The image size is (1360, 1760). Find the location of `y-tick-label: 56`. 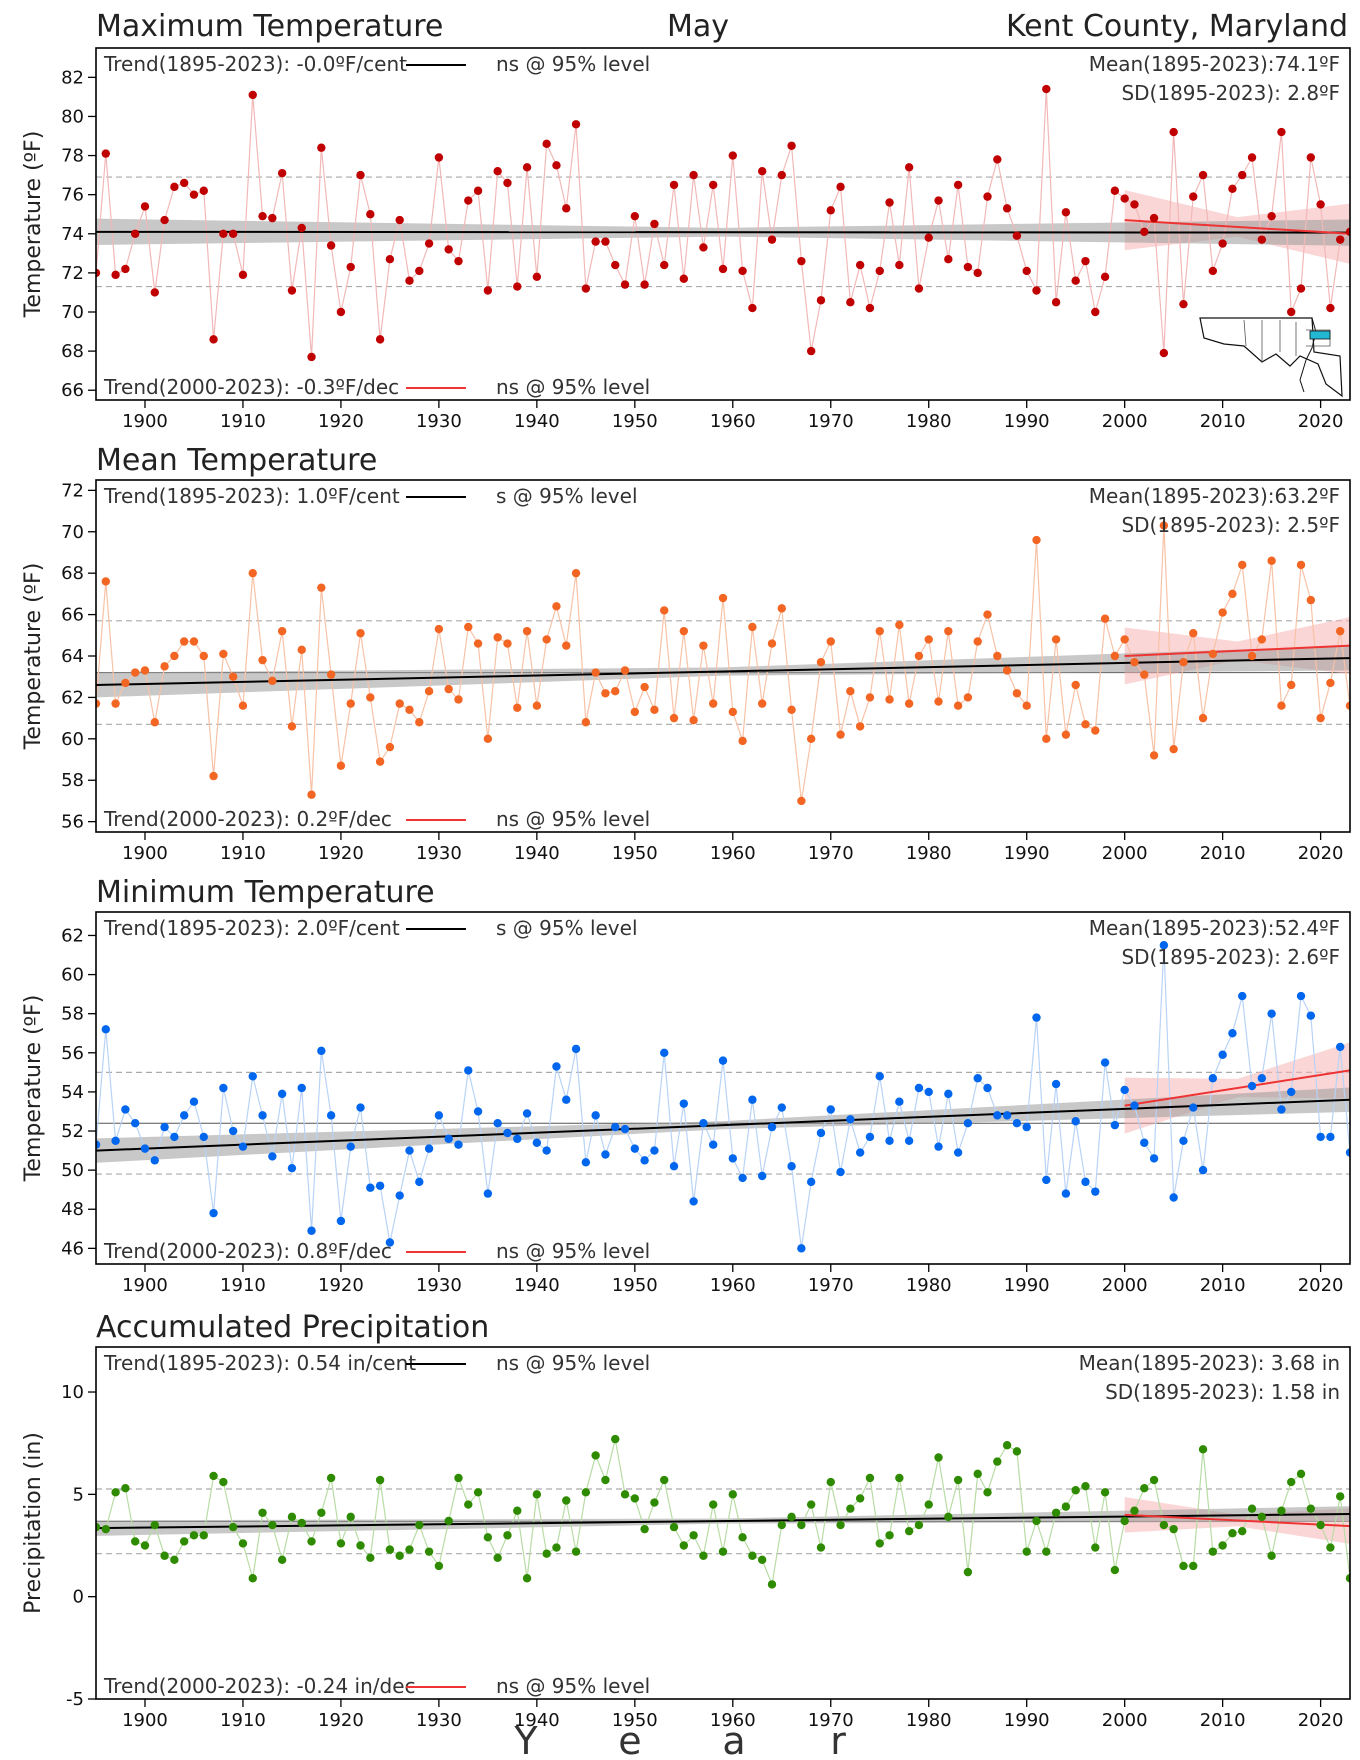

y-tick-label: 56 is located at coordinates (72, 822).